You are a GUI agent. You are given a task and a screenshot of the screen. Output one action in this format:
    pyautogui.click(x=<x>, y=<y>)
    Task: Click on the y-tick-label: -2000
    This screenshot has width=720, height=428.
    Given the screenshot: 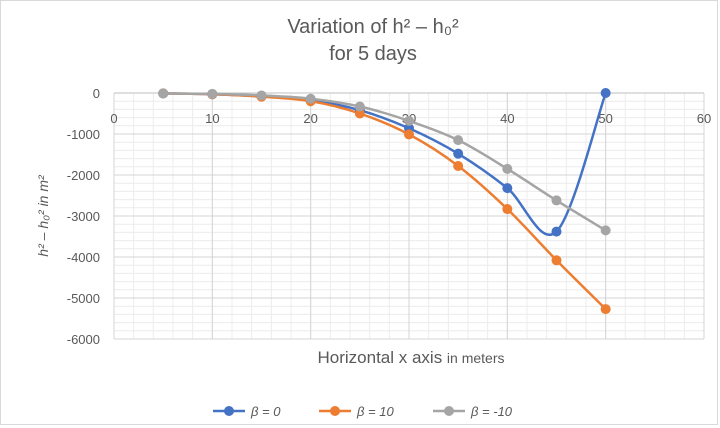 What is the action you would take?
    pyautogui.click(x=83, y=175)
    